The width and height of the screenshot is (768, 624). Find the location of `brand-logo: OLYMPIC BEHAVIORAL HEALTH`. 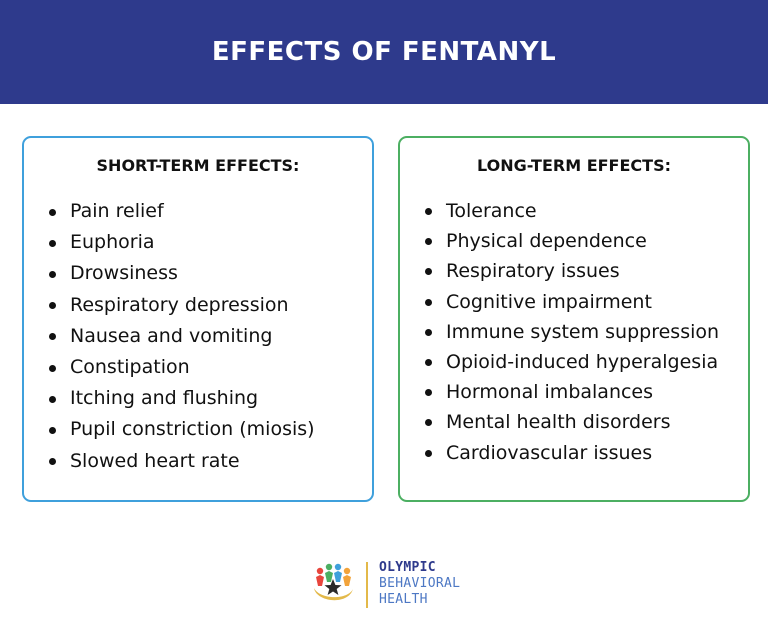

brand-logo: OLYMPIC BEHAVIORAL HEALTH is located at coordinates (390, 585).